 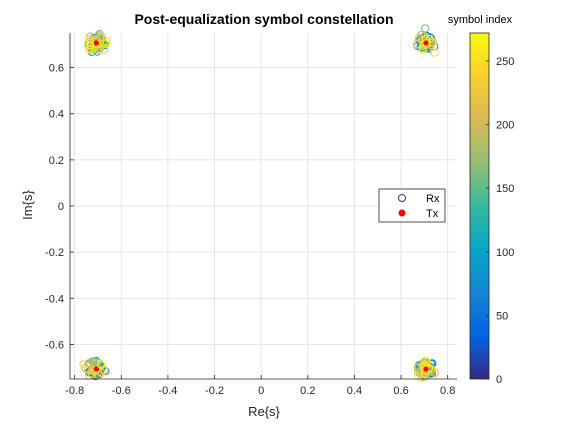 I want to click on y-tick-label: -0.6, so click(x=54, y=345).